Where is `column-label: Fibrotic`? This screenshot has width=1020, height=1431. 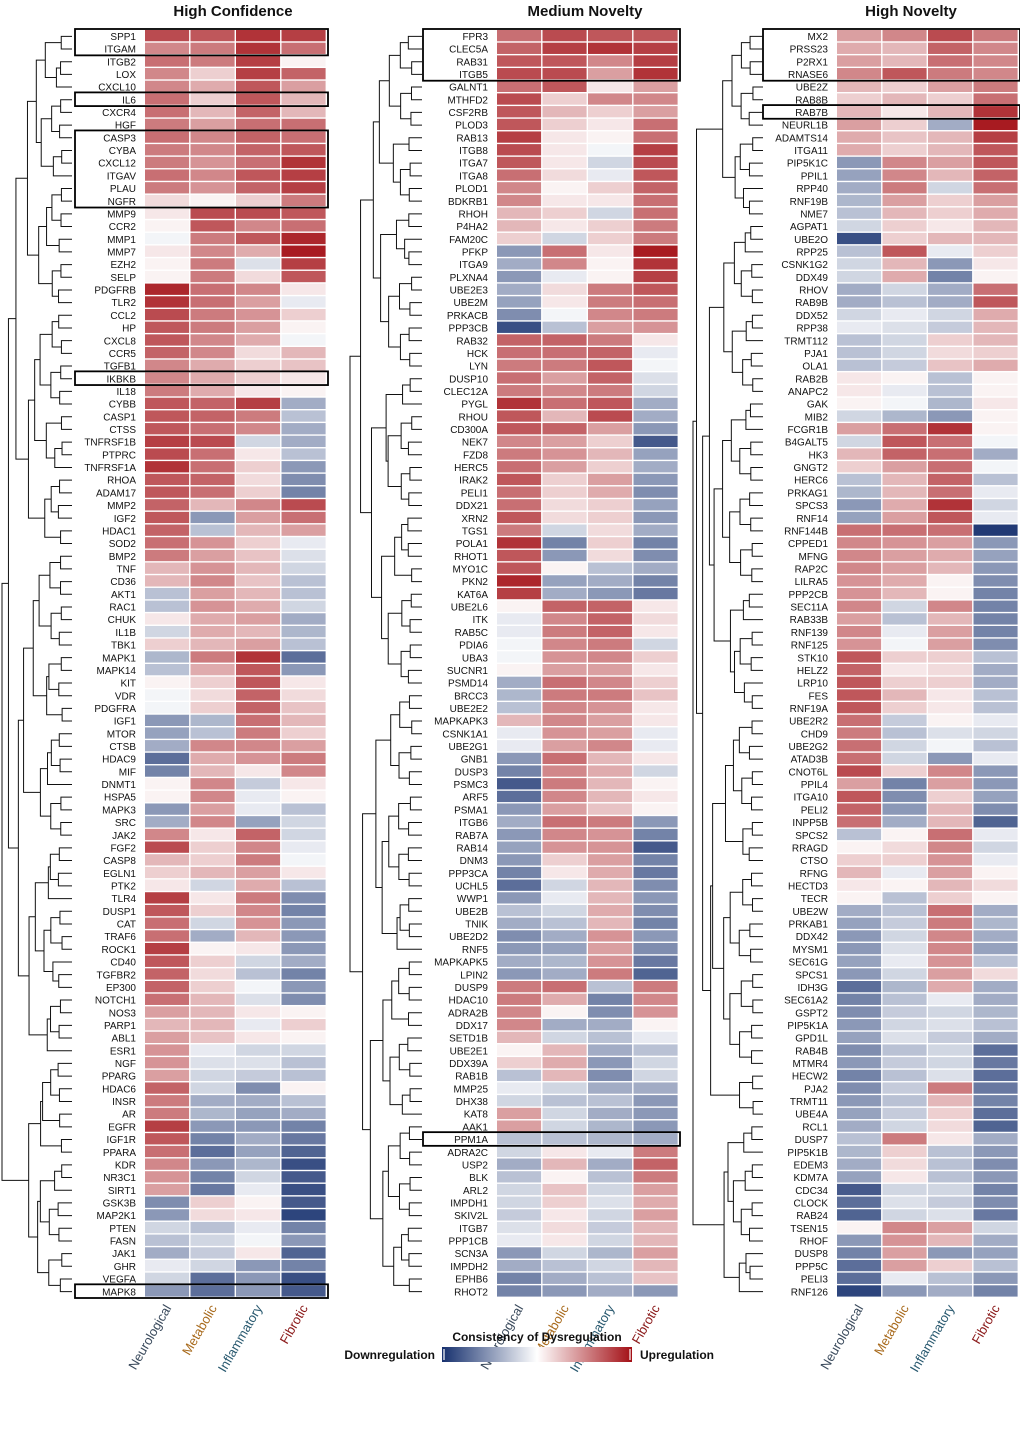
column-label: Fibrotic is located at coordinates (294, 1324).